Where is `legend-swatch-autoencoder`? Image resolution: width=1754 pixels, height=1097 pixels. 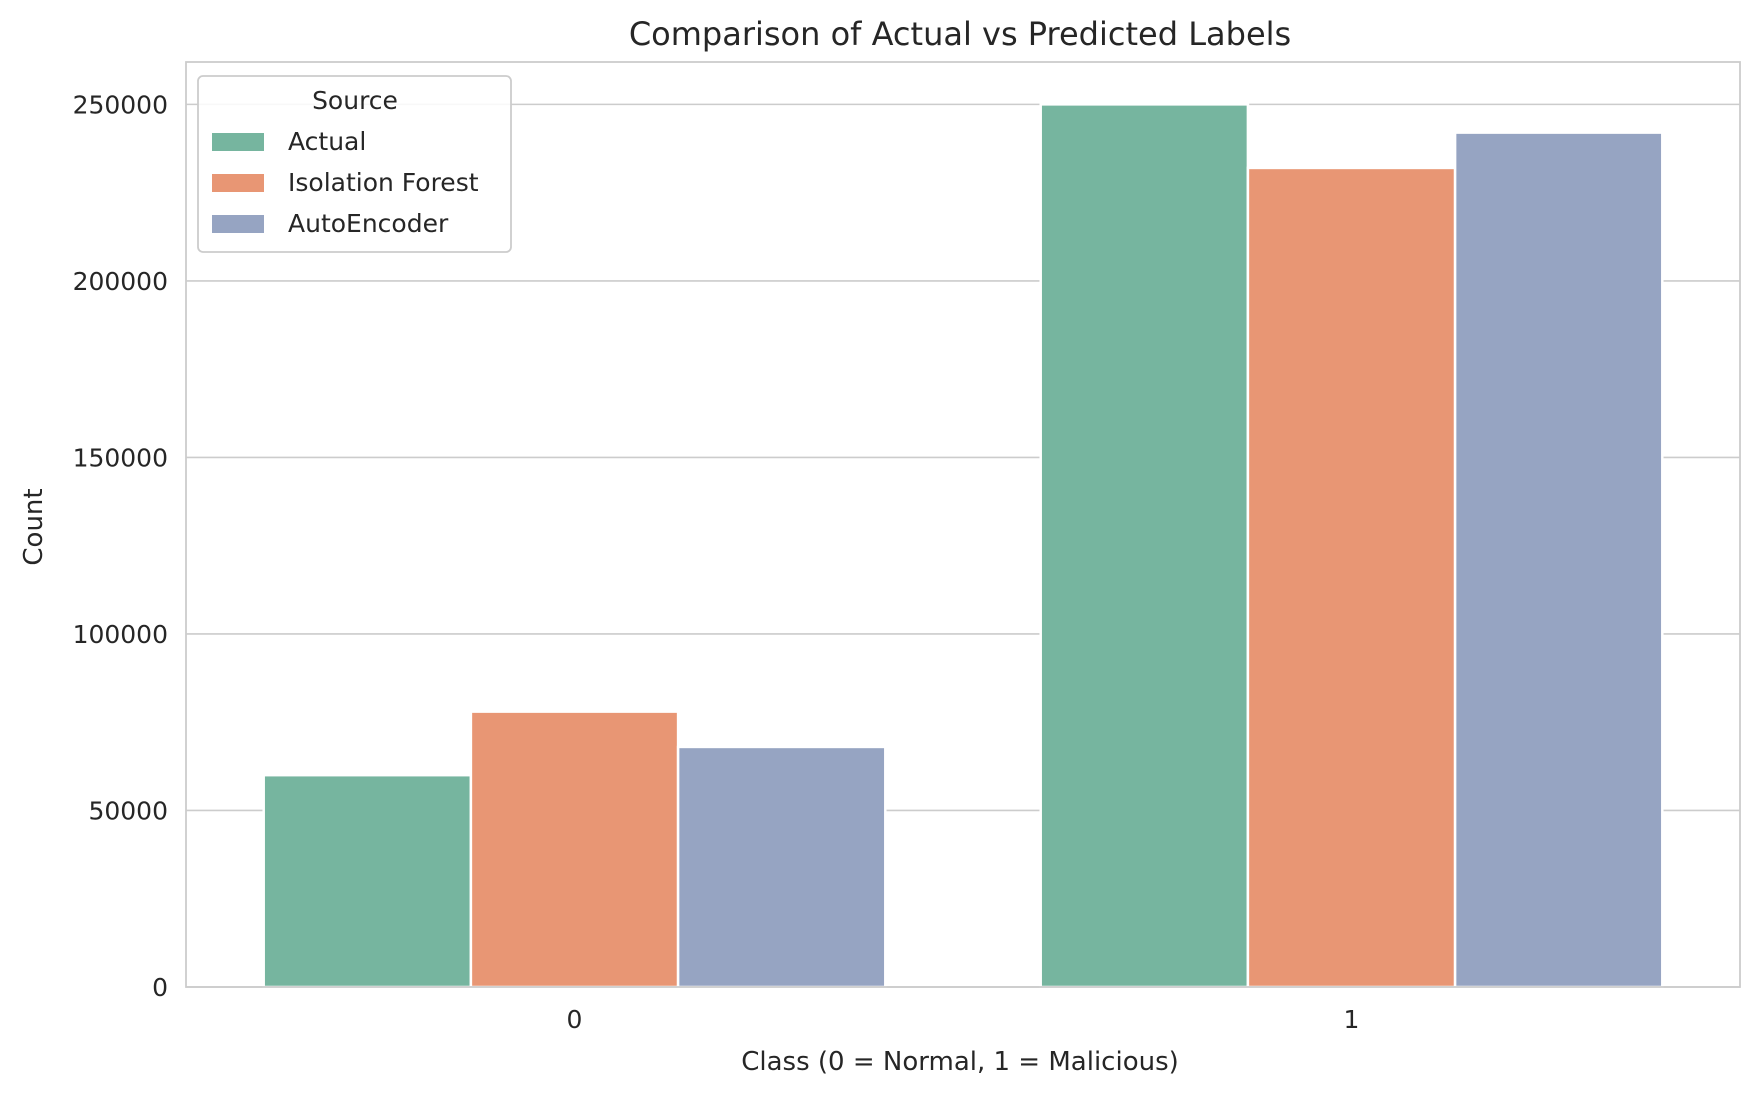 legend-swatch-autoencoder is located at coordinates (238, 224).